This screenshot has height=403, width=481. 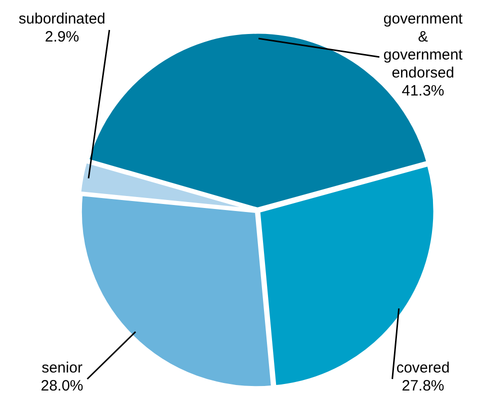 I want to click on data-label: 2.9%, so click(x=62, y=37).